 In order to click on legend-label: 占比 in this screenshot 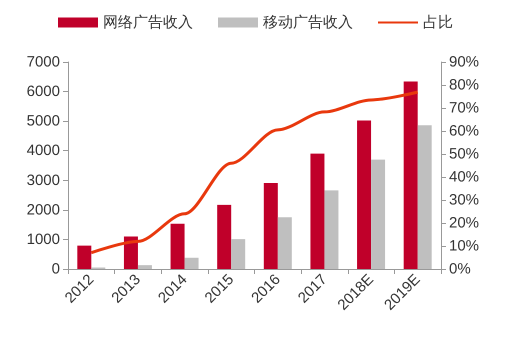, I will do `click(438, 22)`.